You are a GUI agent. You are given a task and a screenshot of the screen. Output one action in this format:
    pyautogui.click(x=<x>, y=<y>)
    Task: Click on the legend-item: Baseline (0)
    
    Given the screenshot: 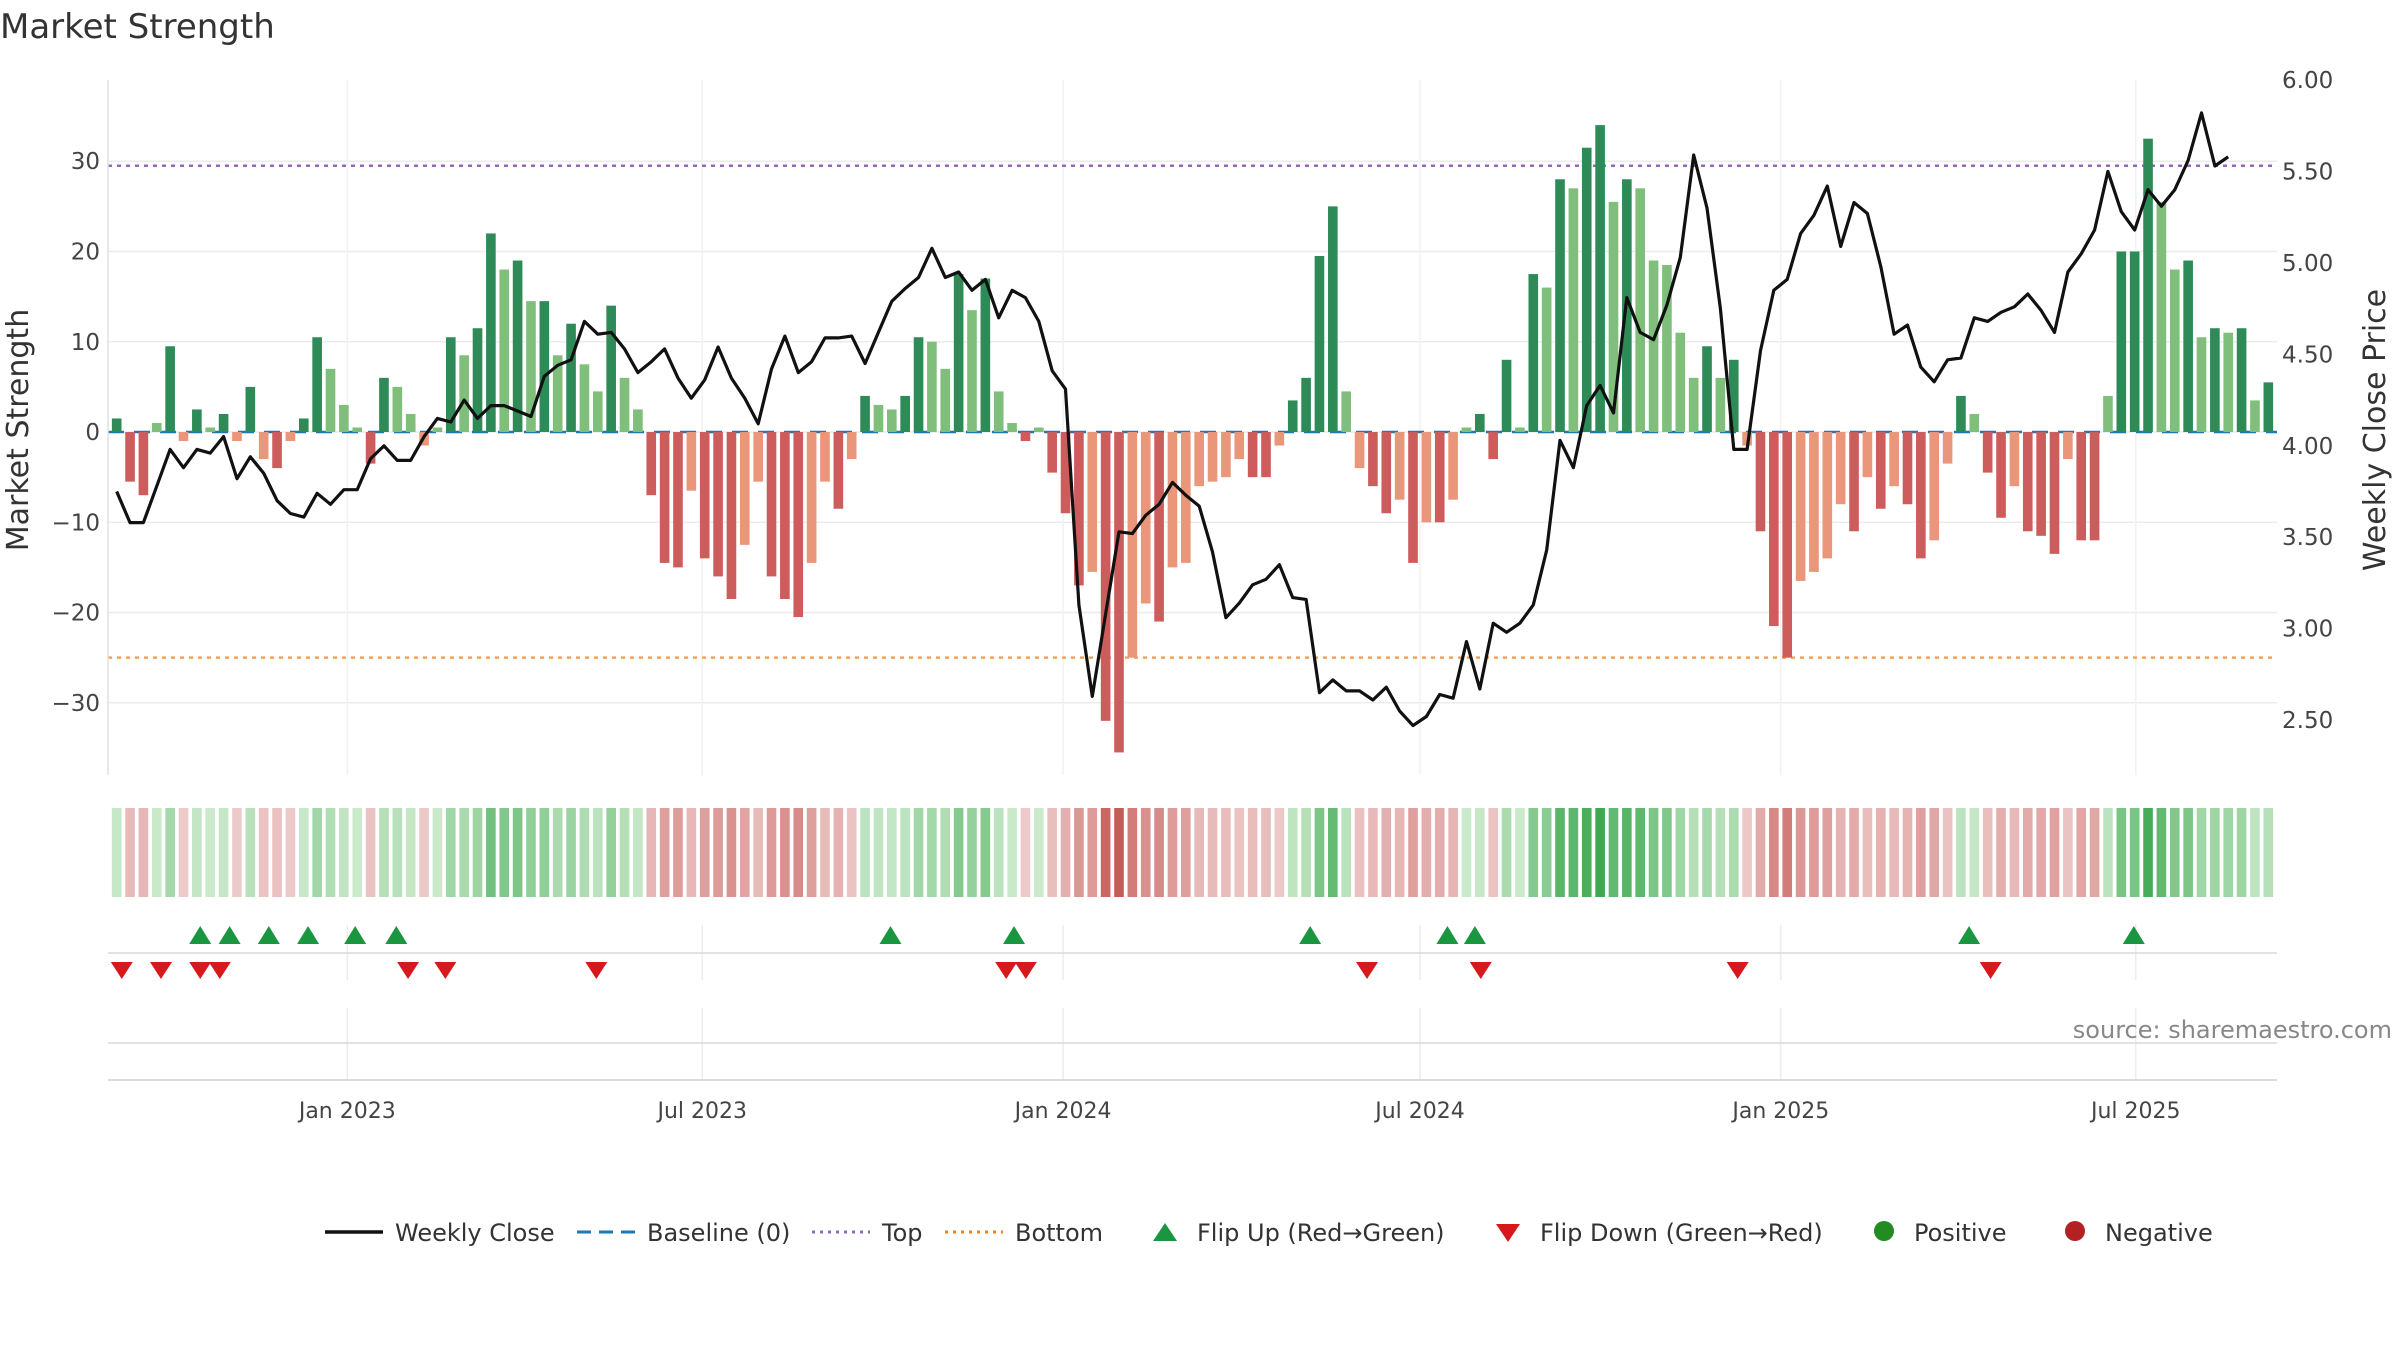 What is the action you would take?
    pyautogui.click(x=683, y=1233)
    